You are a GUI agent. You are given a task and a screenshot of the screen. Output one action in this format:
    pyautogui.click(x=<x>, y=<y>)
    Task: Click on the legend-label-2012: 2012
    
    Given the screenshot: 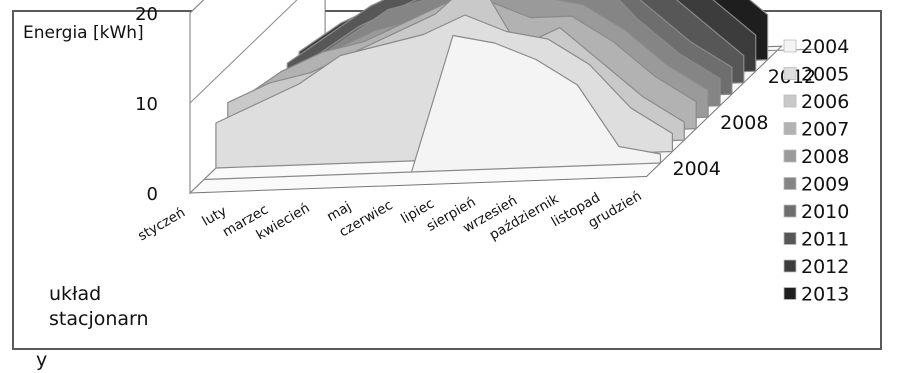 What is the action you would take?
    pyautogui.click(x=825, y=267)
    